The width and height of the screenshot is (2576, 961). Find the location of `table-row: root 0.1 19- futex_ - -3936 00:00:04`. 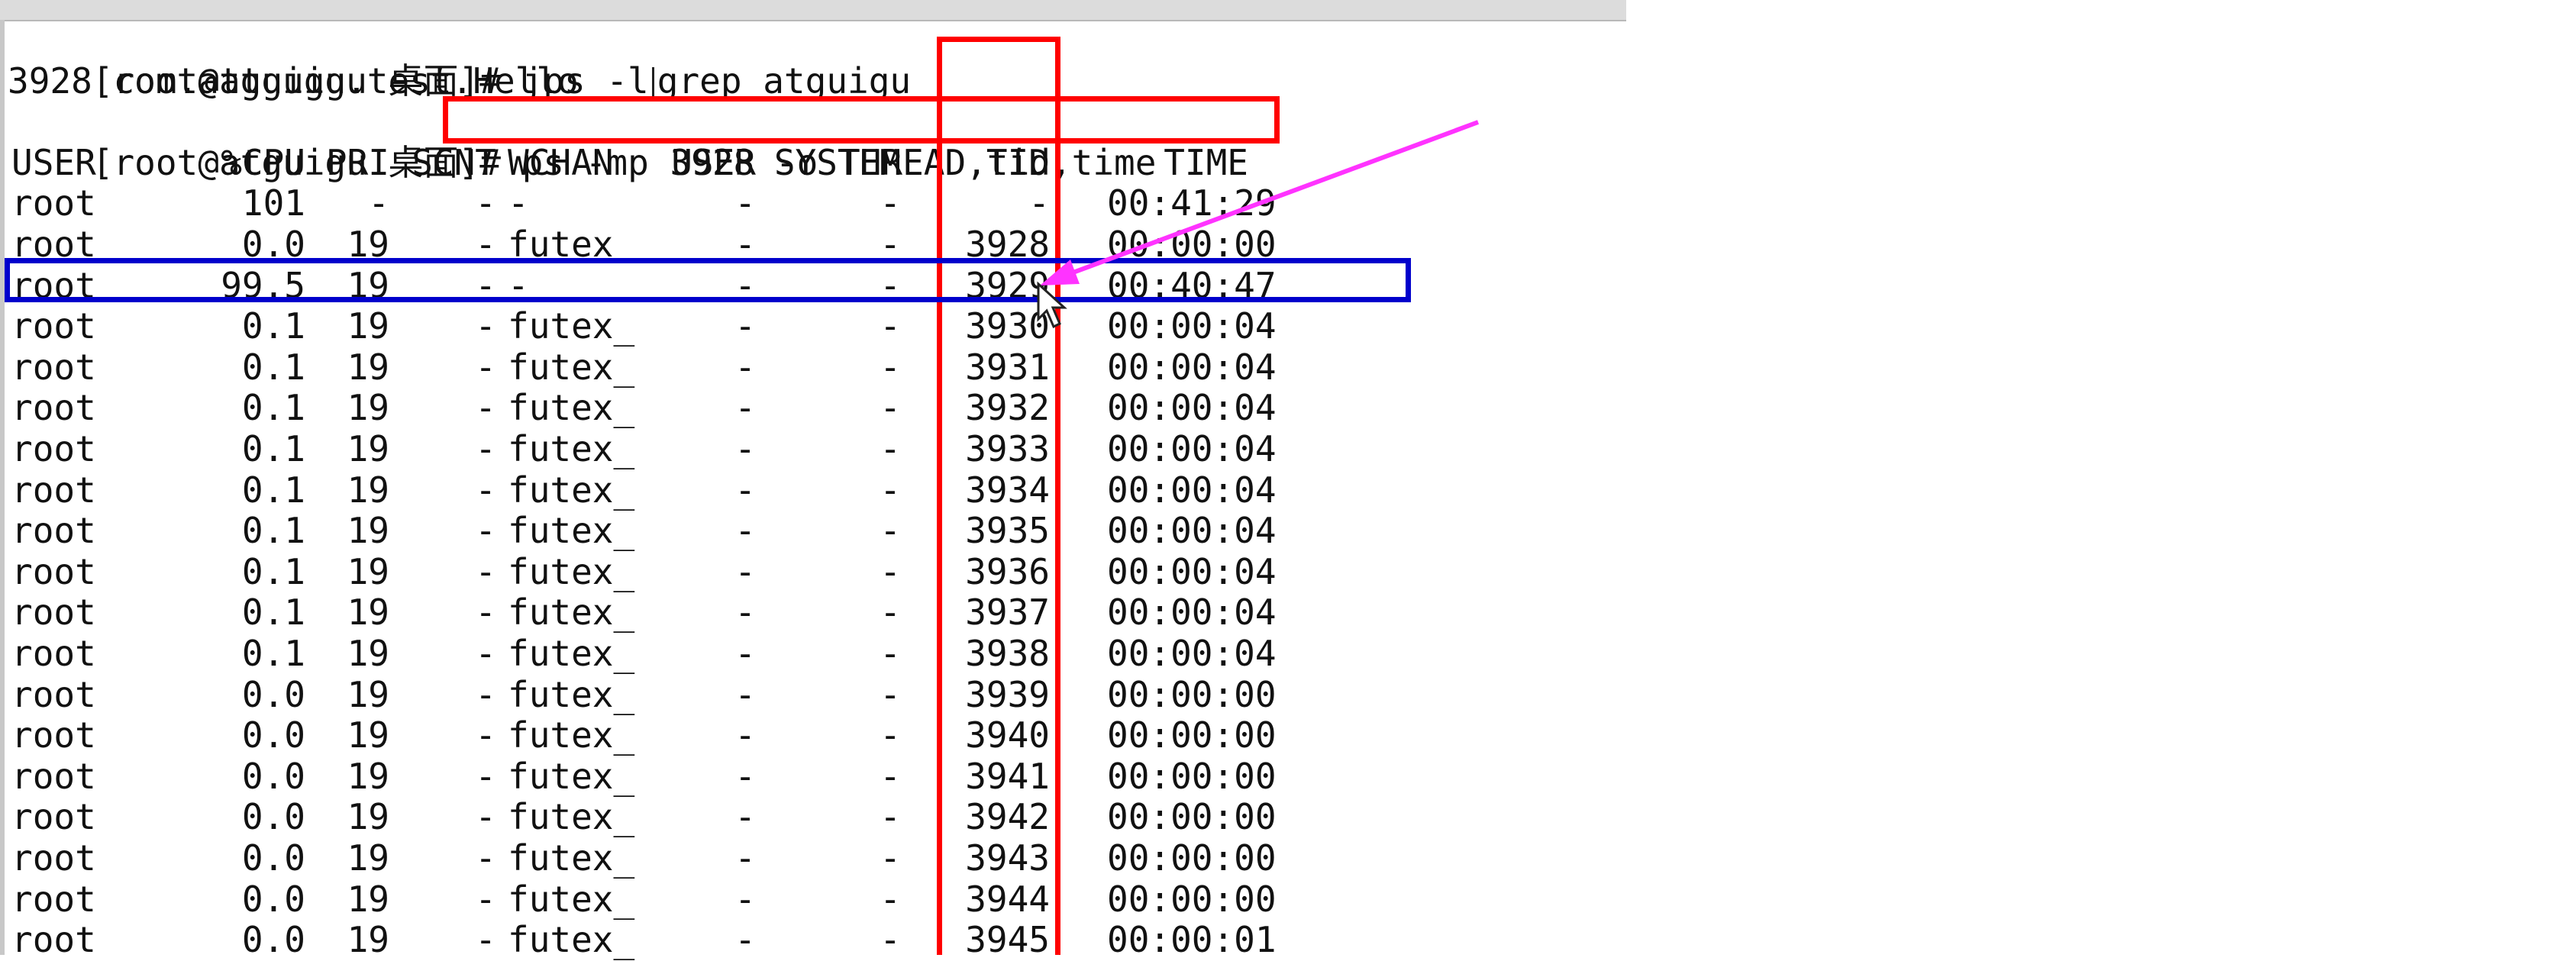

table-row: root 0.1 19- futex_ - -3936 00:00:04 is located at coordinates (657, 572).